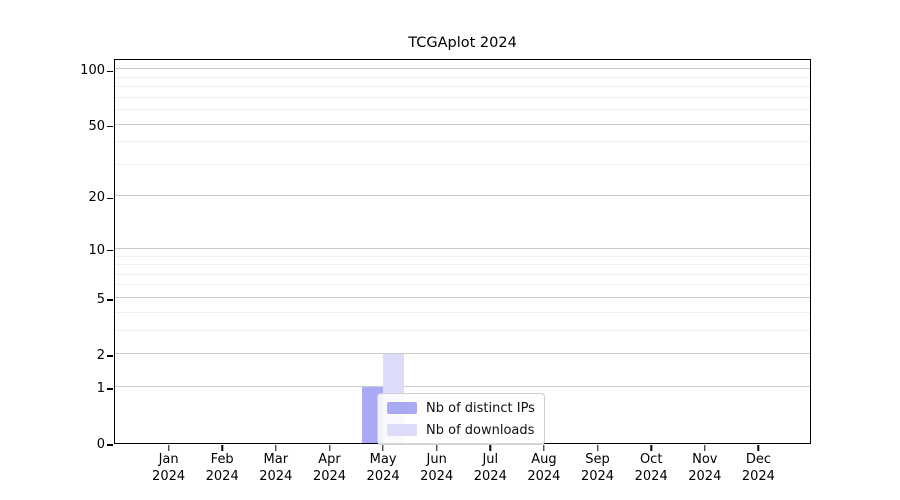  Describe the element at coordinates (462, 43) in the screenshot. I see `chart-title: TCGAplot 2024` at that location.